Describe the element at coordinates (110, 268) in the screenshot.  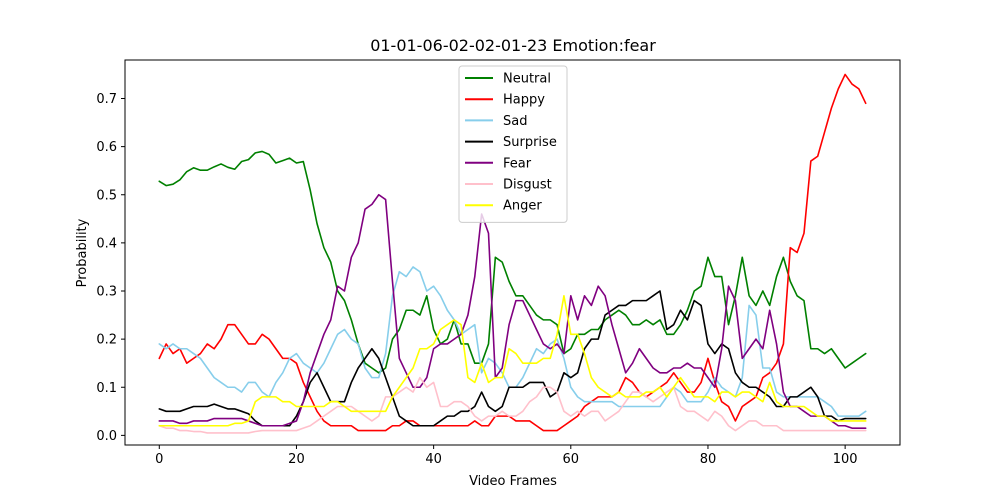
I see `y-axis-ticks: 0.0 0.1 0.2 0.3 0.4 0.5 0.6 0.7` at that location.